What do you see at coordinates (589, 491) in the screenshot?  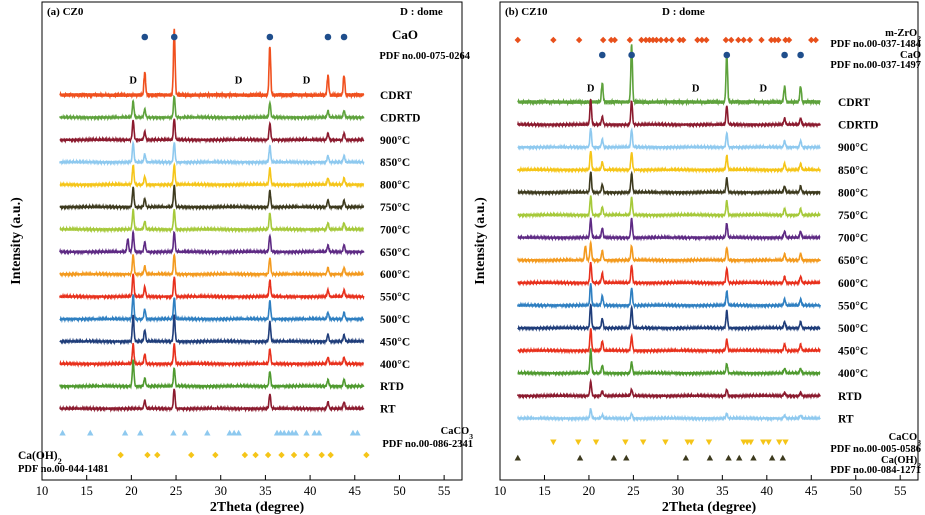 I see `x-tick-label: 20` at bounding box center [589, 491].